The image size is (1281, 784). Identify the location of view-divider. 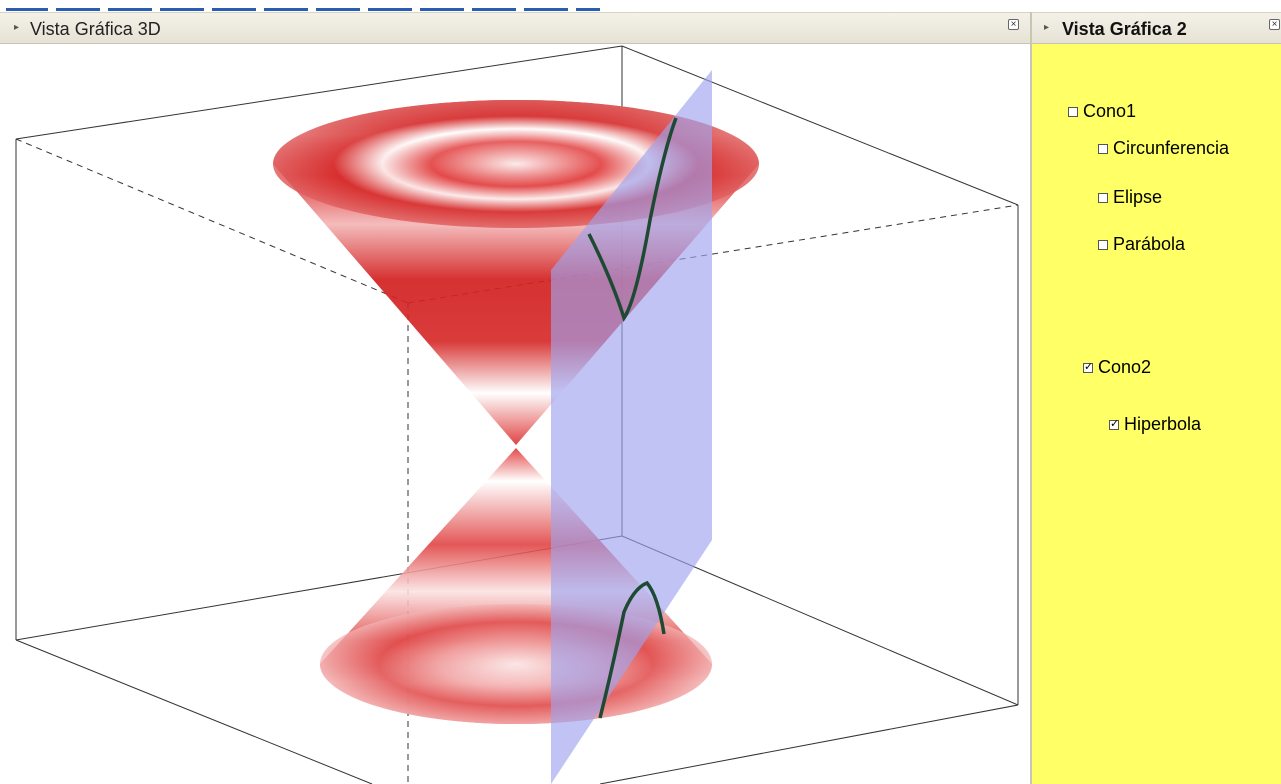
(1031, 398).